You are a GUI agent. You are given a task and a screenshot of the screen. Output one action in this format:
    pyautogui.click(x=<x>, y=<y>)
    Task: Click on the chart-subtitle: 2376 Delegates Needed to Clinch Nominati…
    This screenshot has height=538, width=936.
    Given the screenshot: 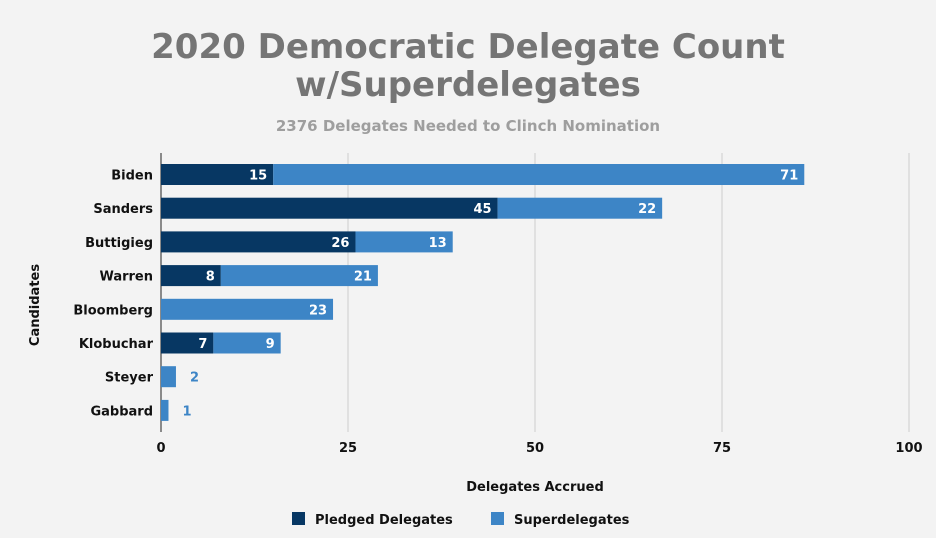 What is the action you would take?
    pyautogui.click(x=468, y=126)
    